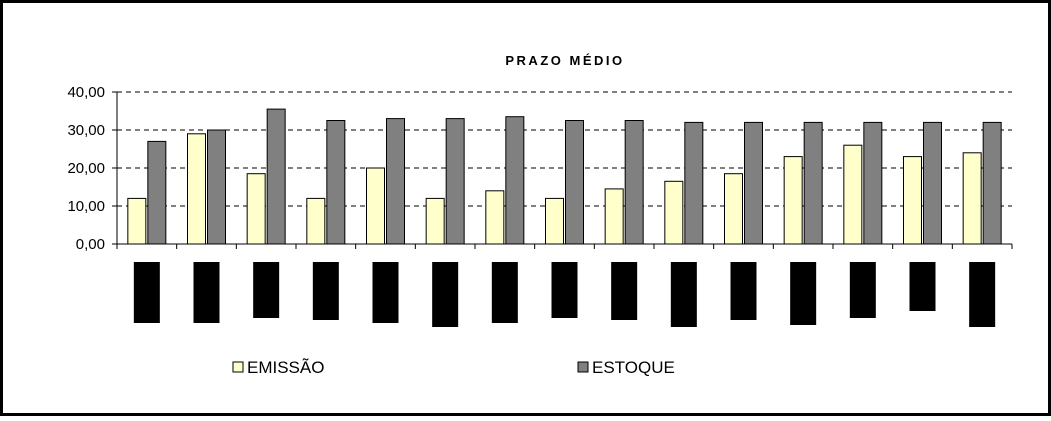  Describe the element at coordinates (86, 130) in the screenshot. I see `y-tick-label: 30,00` at that location.